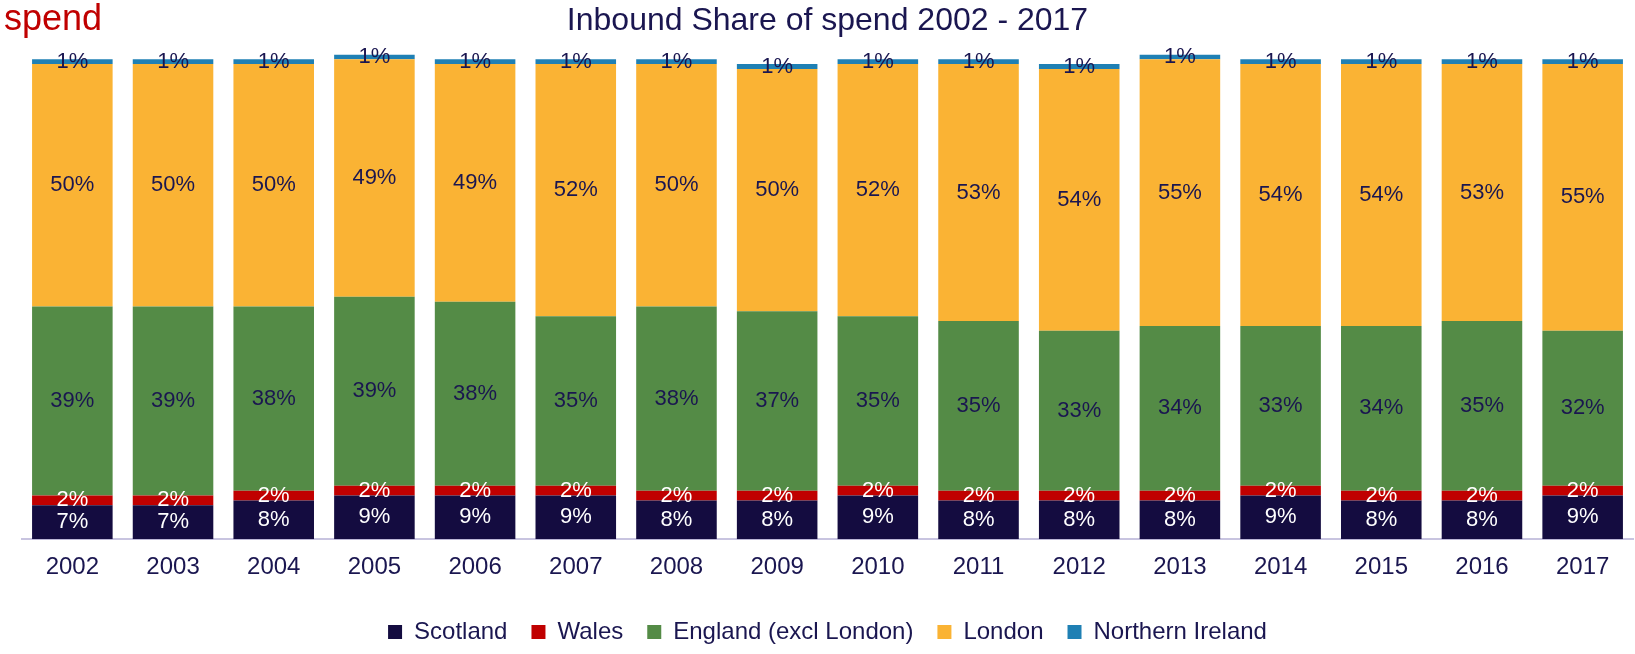 The image size is (1635, 654). I want to click on legend-label: England (excl London), so click(793, 630).